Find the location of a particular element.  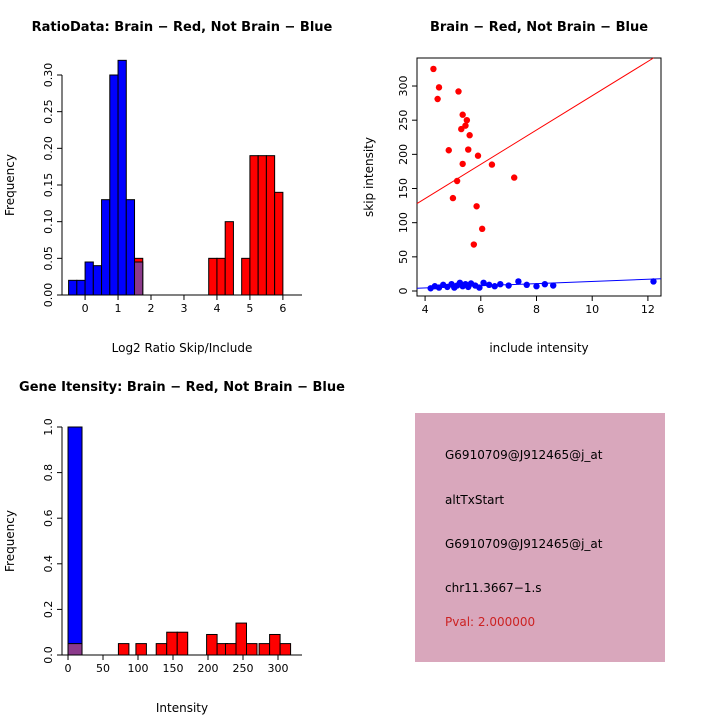

ratio-histogram-title: RatioData: Brain − Red, Not Brain − Blue is located at coordinates (182, 27).